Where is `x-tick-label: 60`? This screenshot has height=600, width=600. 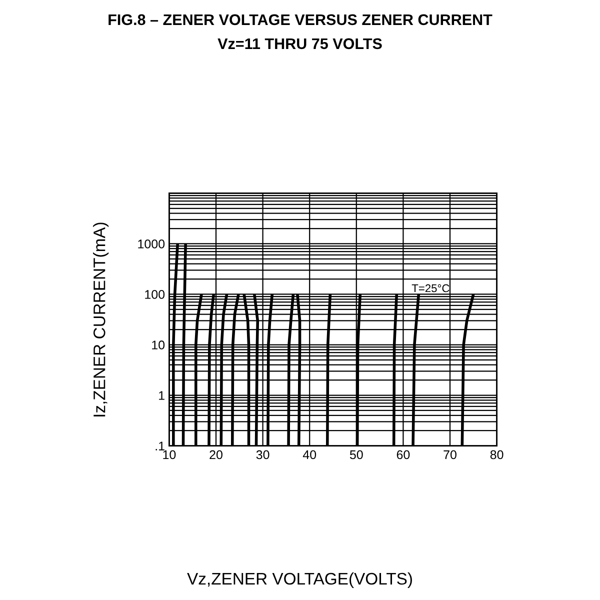 x-tick-label: 60 is located at coordinates (403, 455).